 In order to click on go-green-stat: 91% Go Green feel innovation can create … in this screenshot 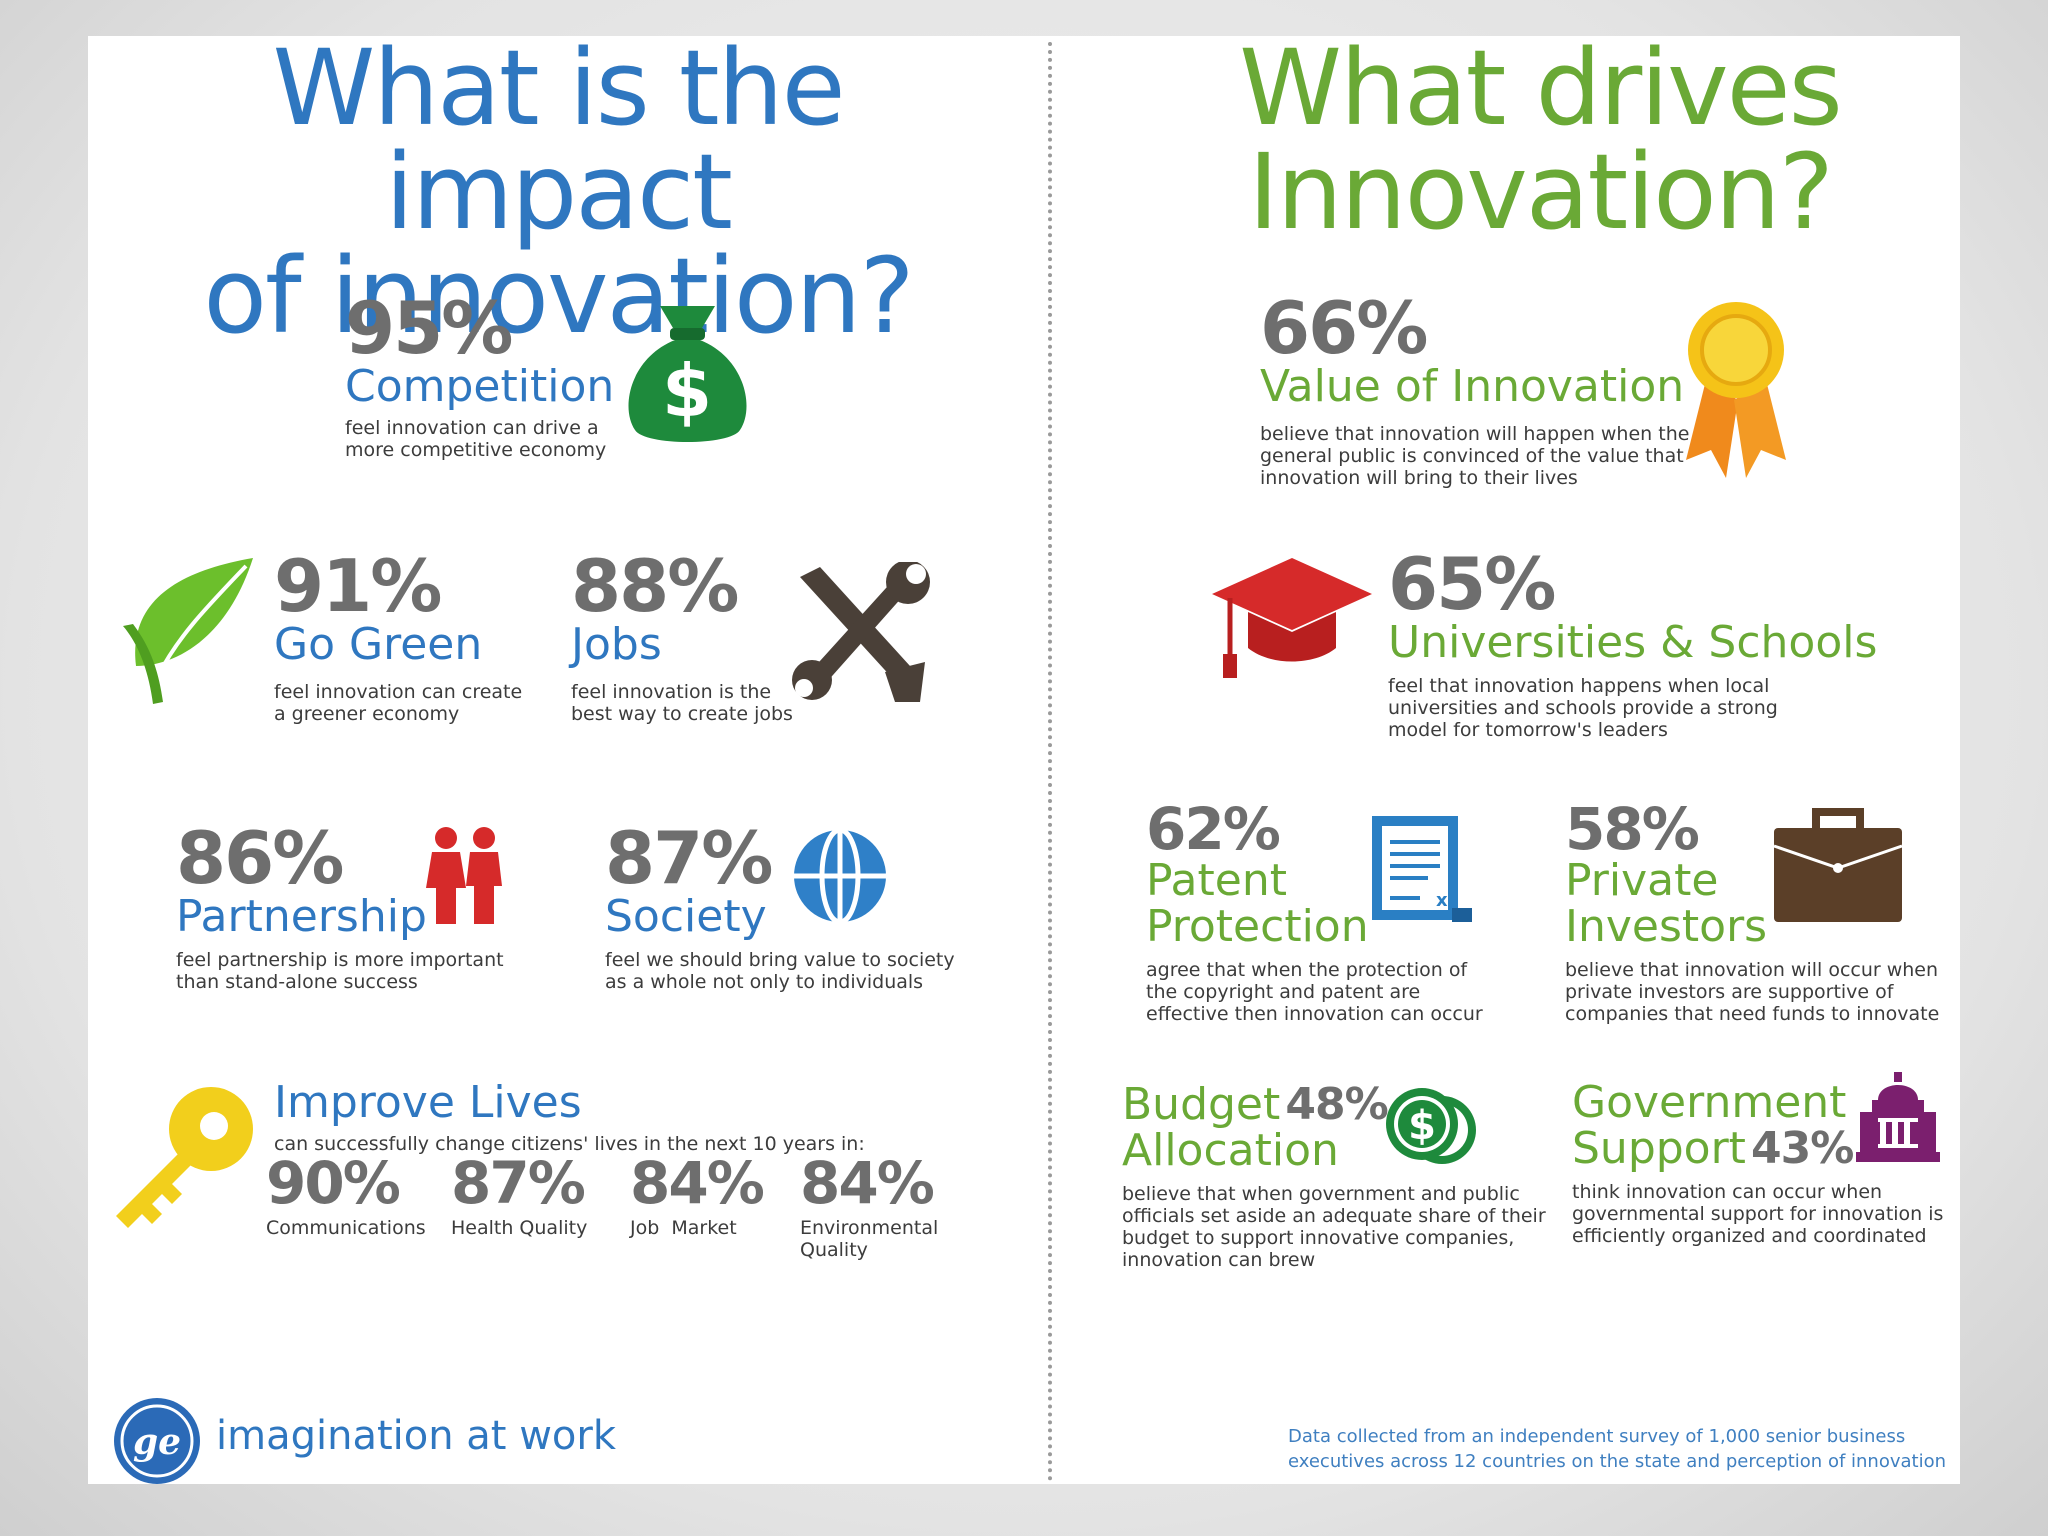, I will do `click(398, 638)`.